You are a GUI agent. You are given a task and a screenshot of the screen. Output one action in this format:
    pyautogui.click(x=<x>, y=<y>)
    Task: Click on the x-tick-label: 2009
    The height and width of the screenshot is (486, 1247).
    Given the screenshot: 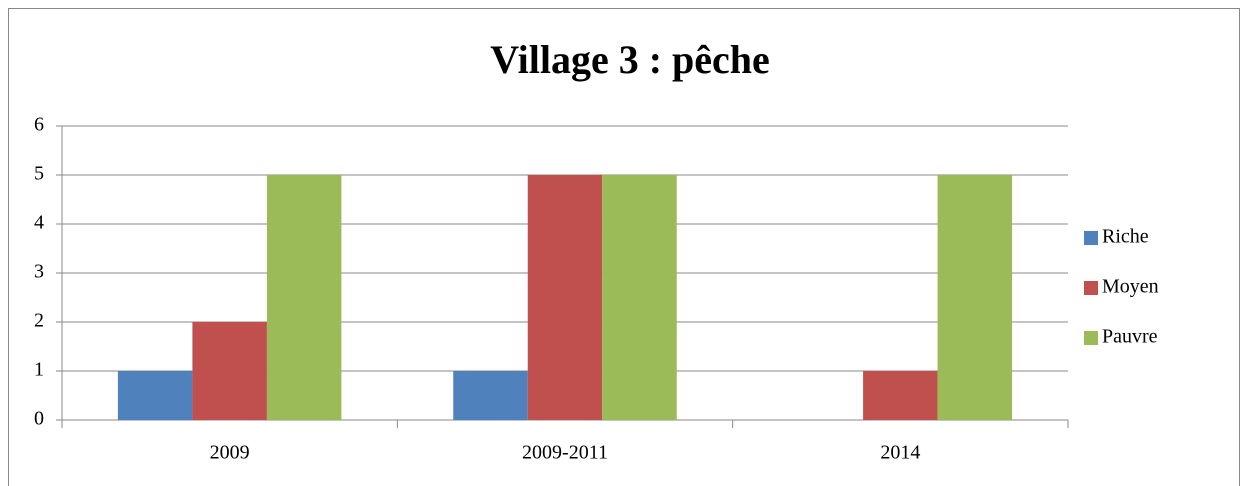 What is the action you would take?
    pyautogui.click(x=230, y=453)
    